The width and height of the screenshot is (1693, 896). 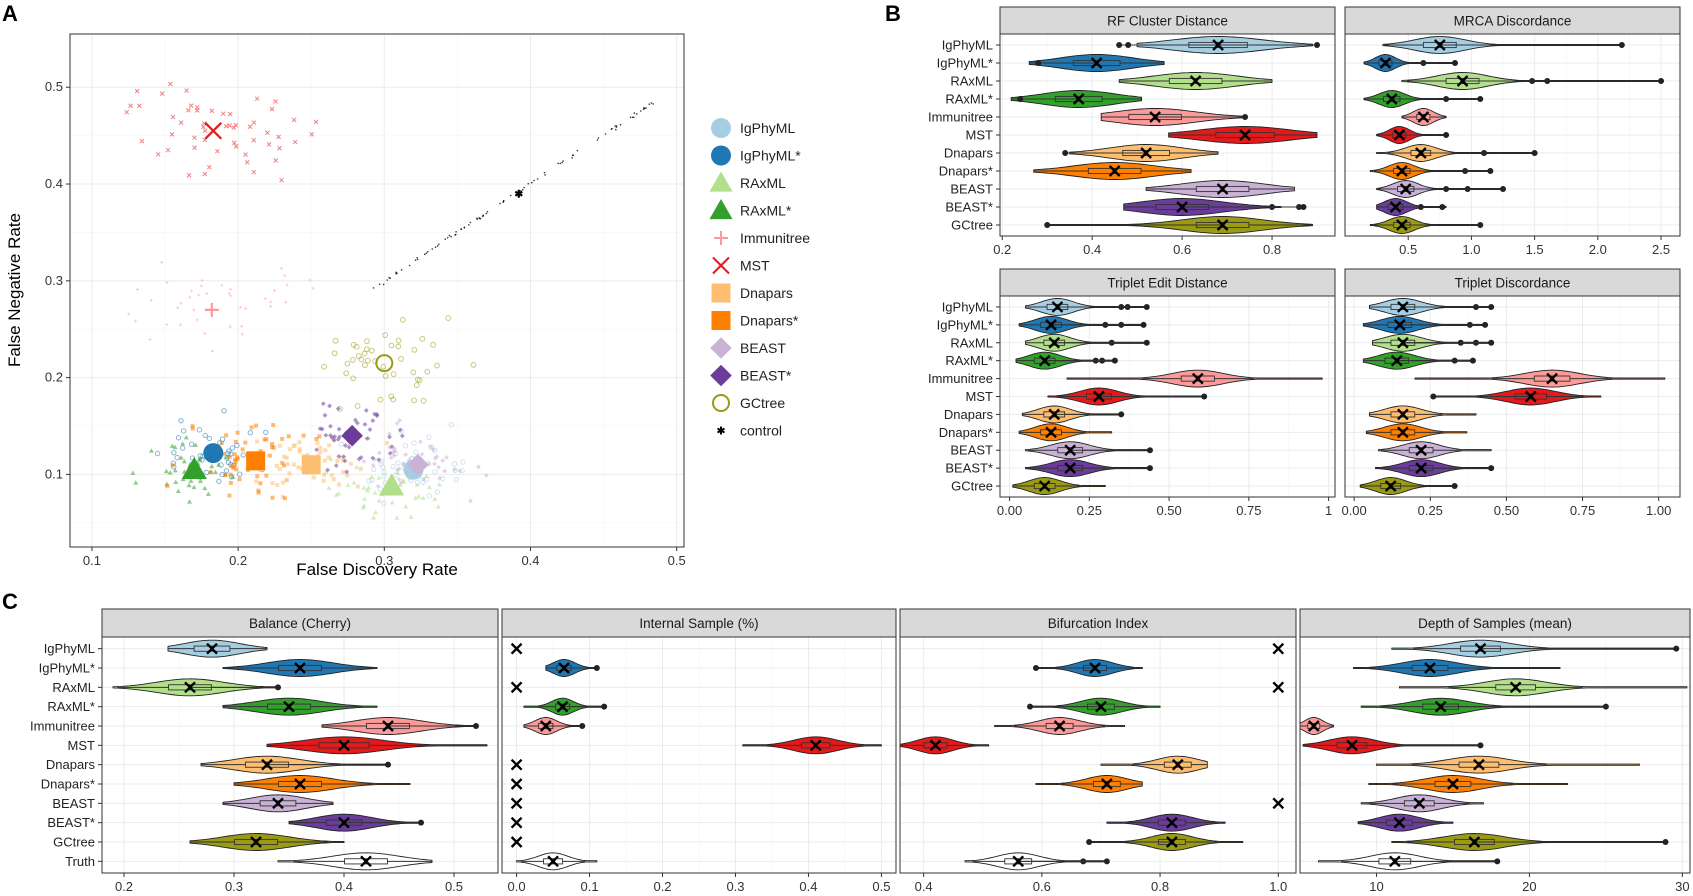 I want to click on legend-key-beast-star, so click(x=721, y=375).